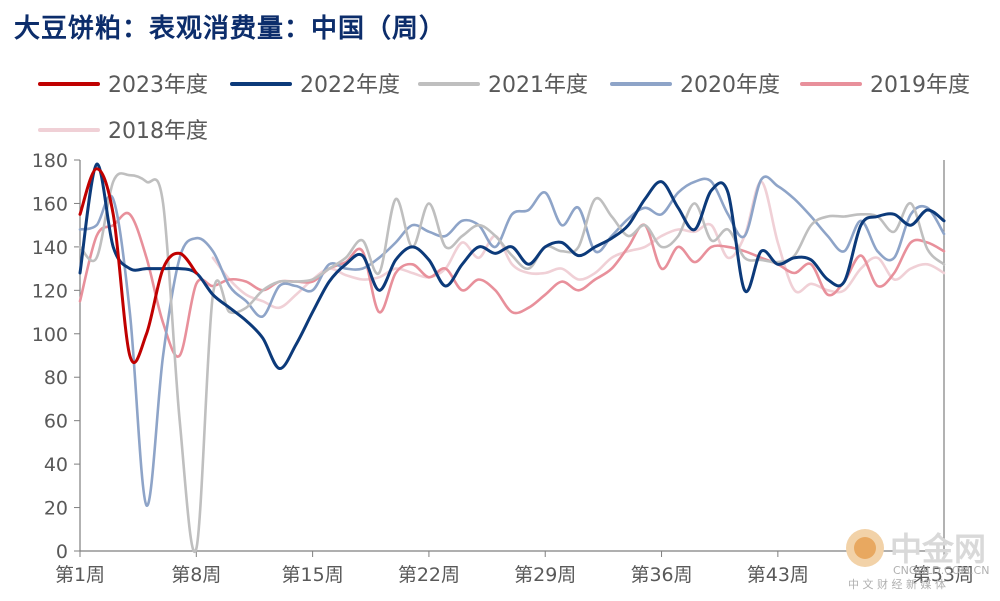 The height and width of the screenshot is (601, 1000). I want to click on chart-title: 大豆饼粕：表观消费量：中国（周）, so click(230, 29).